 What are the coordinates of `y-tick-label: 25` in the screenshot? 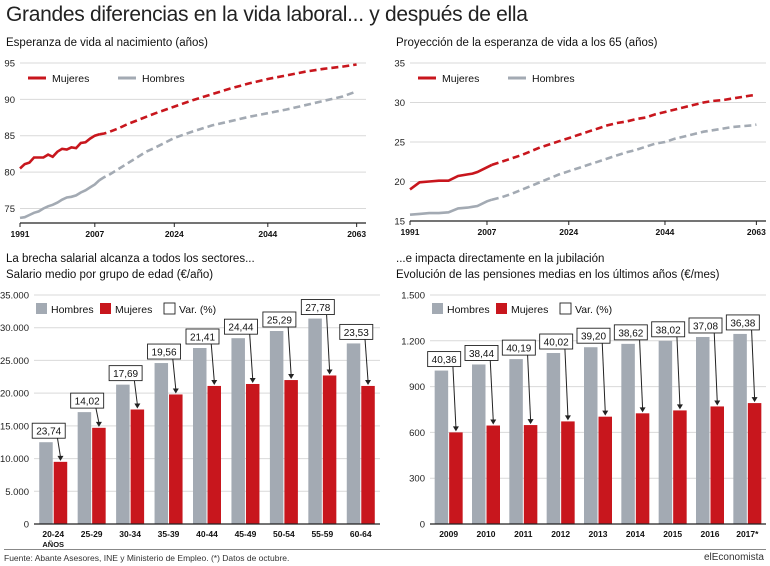 It's located at (399, 143).